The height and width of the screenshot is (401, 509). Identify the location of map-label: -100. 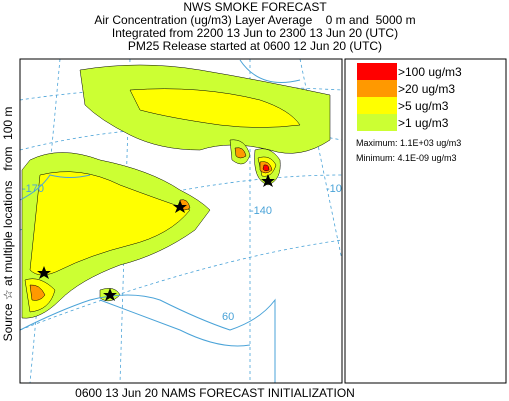
(337, 189).